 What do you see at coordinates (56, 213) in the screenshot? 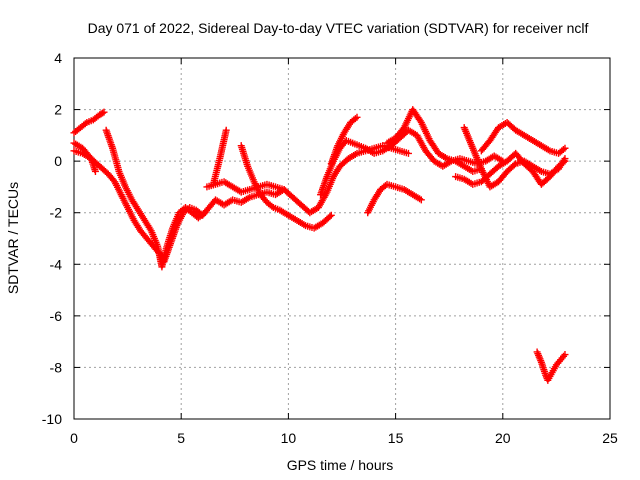
I see `y-tick-label: -2` at bounding box center [56, 213].